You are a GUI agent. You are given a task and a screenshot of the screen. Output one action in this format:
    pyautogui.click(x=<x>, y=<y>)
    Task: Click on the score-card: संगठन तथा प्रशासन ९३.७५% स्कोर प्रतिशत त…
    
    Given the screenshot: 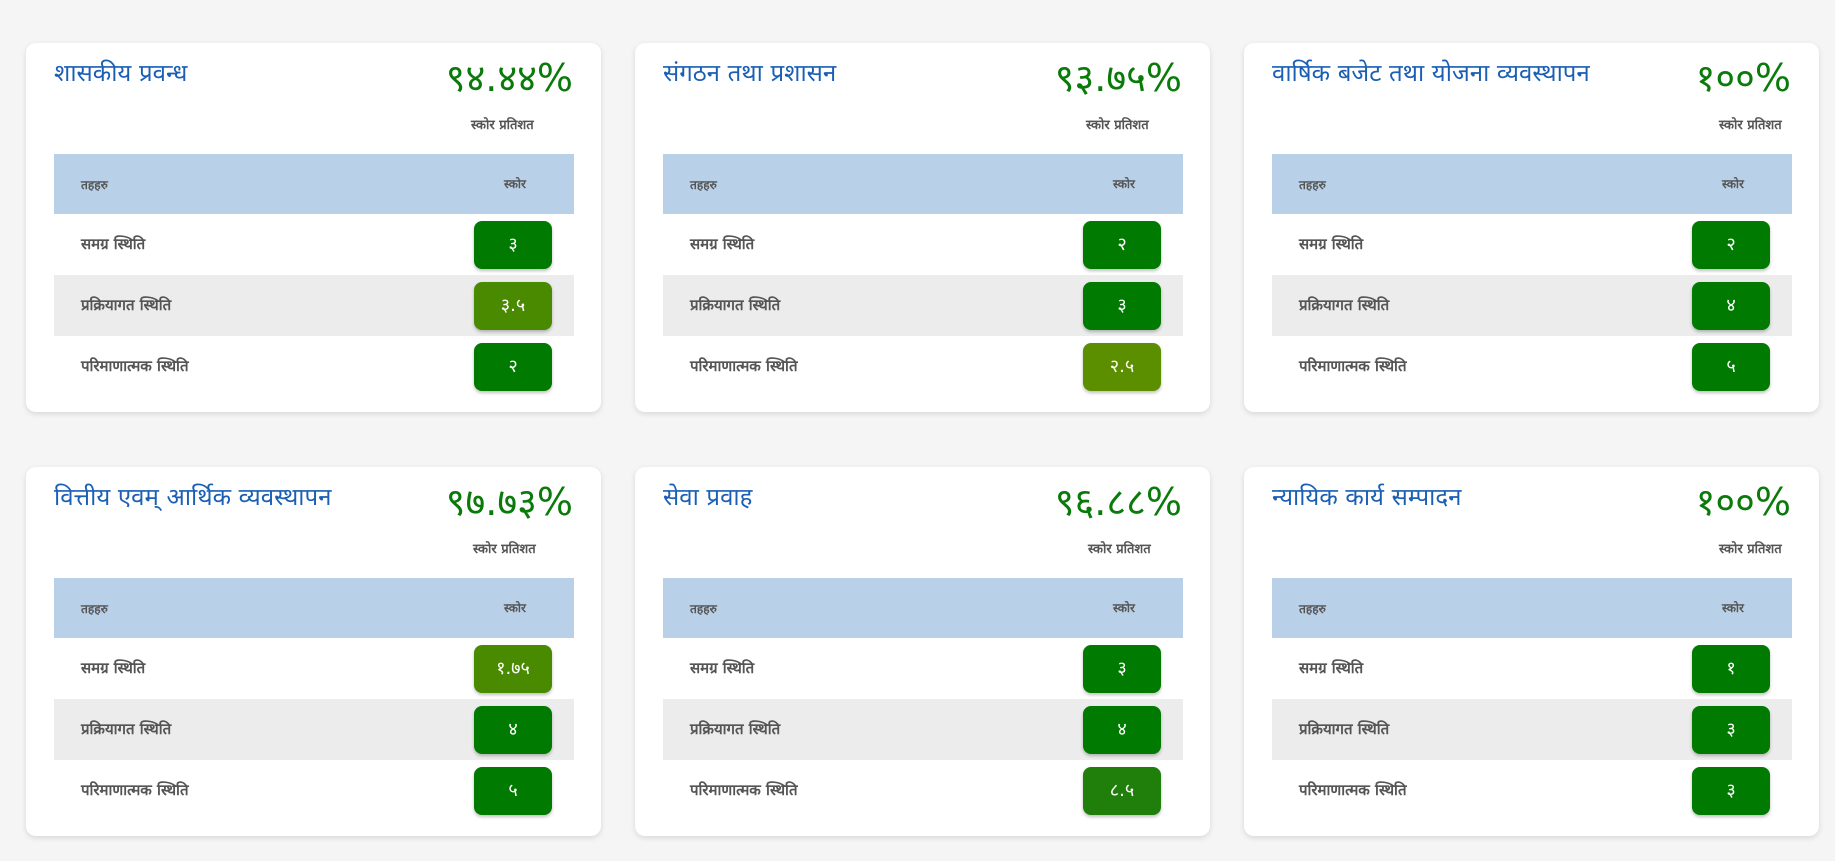 What is the action you would take?
    pyautogui.click(x=922, y=227)
    